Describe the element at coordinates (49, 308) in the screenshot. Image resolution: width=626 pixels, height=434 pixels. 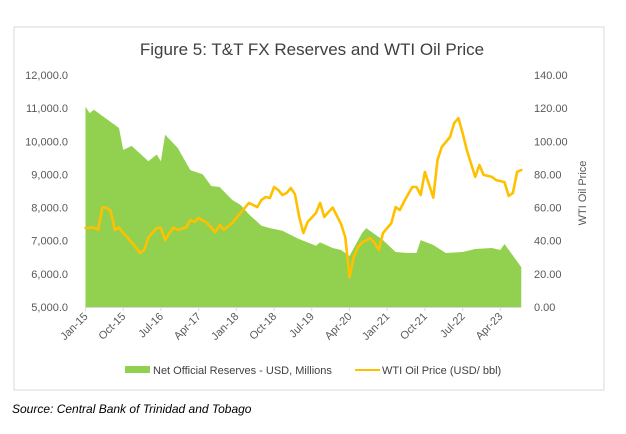
I see `y-left-tick-label: 5,000.0` at that location.